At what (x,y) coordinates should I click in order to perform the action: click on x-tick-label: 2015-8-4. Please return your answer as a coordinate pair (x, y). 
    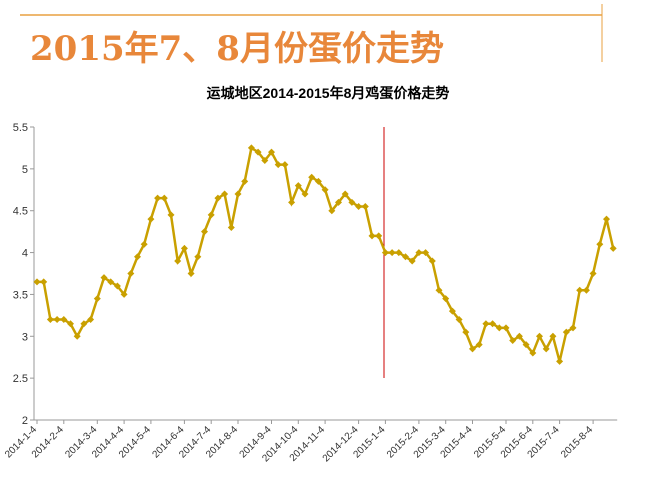
    Looking at the image, I should click on (577, 442).